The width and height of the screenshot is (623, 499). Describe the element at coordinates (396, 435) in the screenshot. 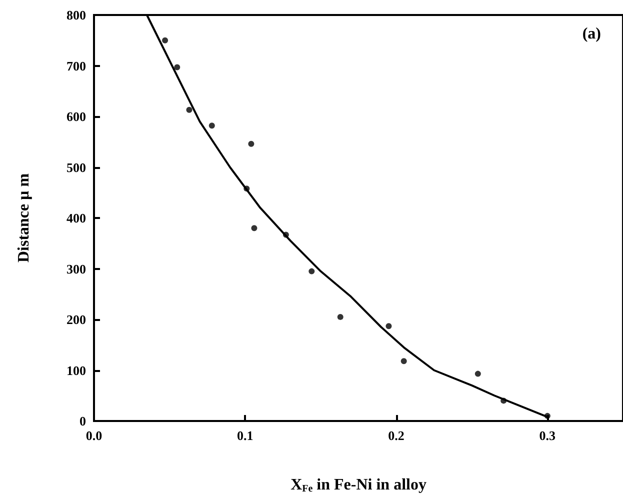

I see `x-tick-label: 0.2` at that location.